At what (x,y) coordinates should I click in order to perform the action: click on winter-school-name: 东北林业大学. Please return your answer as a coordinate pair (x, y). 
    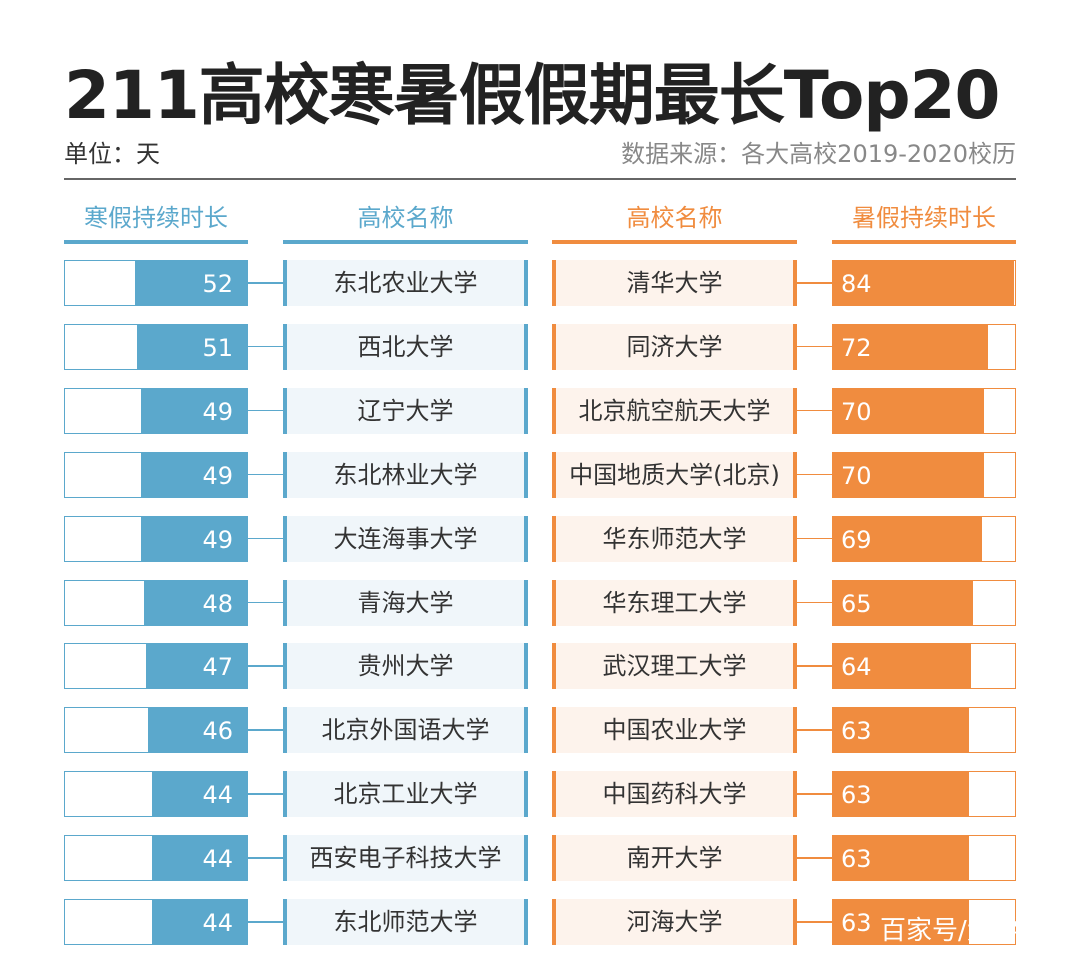
    Looking at the image, I should click on (405, 474).